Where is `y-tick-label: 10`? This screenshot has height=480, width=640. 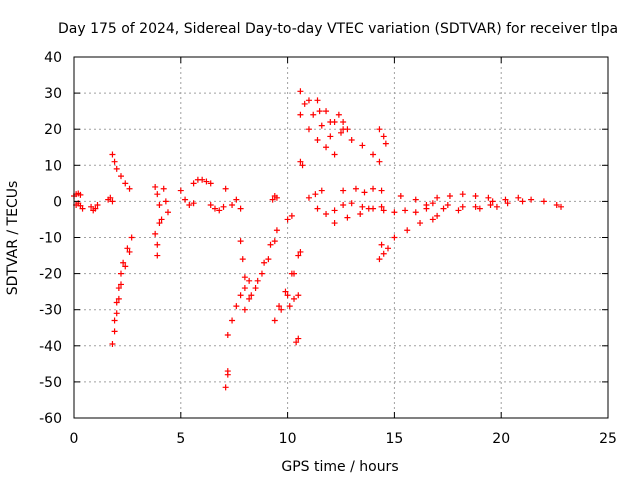 y-tick-label: 10 is located at coordinates (53, 166).